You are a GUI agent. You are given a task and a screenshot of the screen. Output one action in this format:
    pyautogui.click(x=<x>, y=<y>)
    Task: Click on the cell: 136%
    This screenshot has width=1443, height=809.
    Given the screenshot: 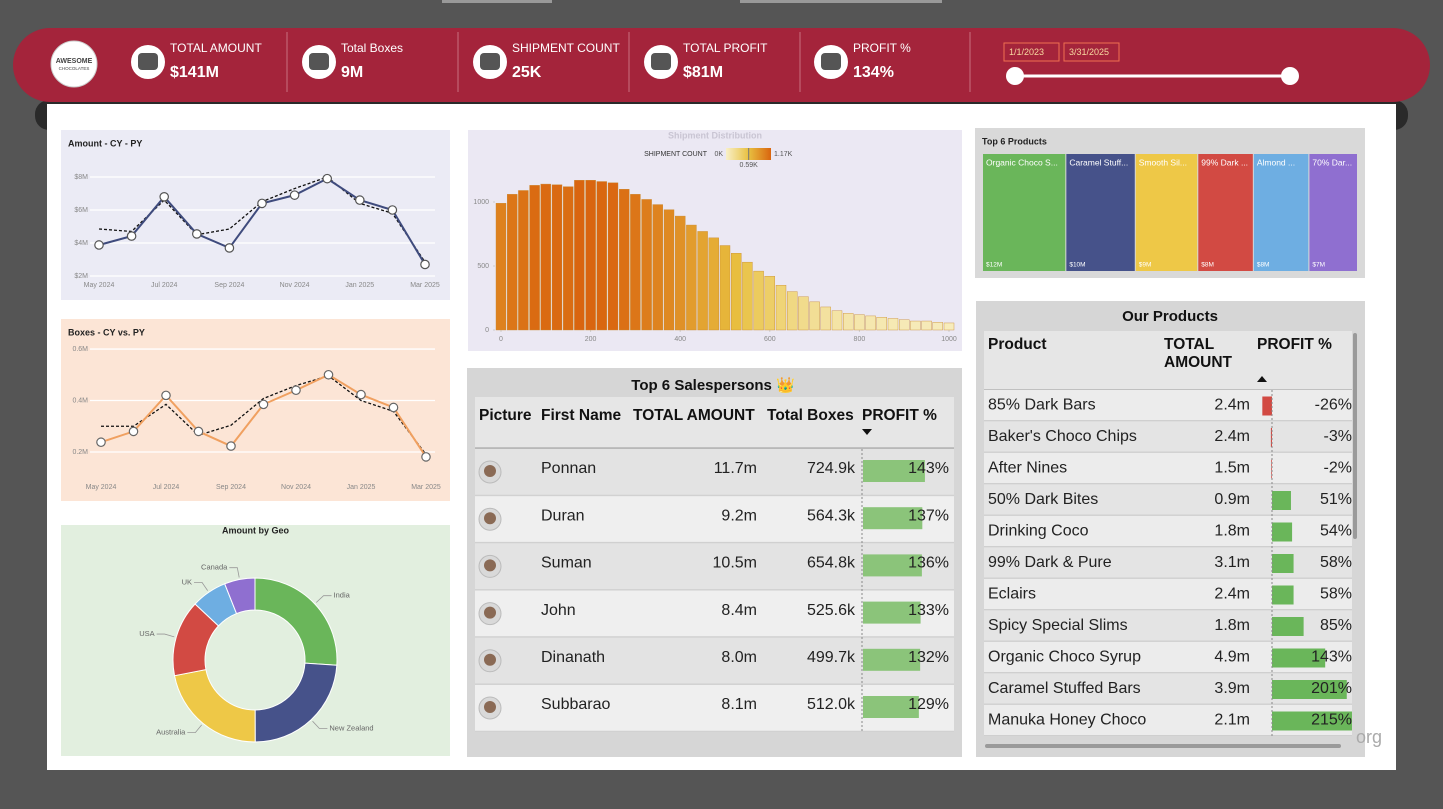 What is the action you would take?
    pyautogui.click(x=928, y=563)
    